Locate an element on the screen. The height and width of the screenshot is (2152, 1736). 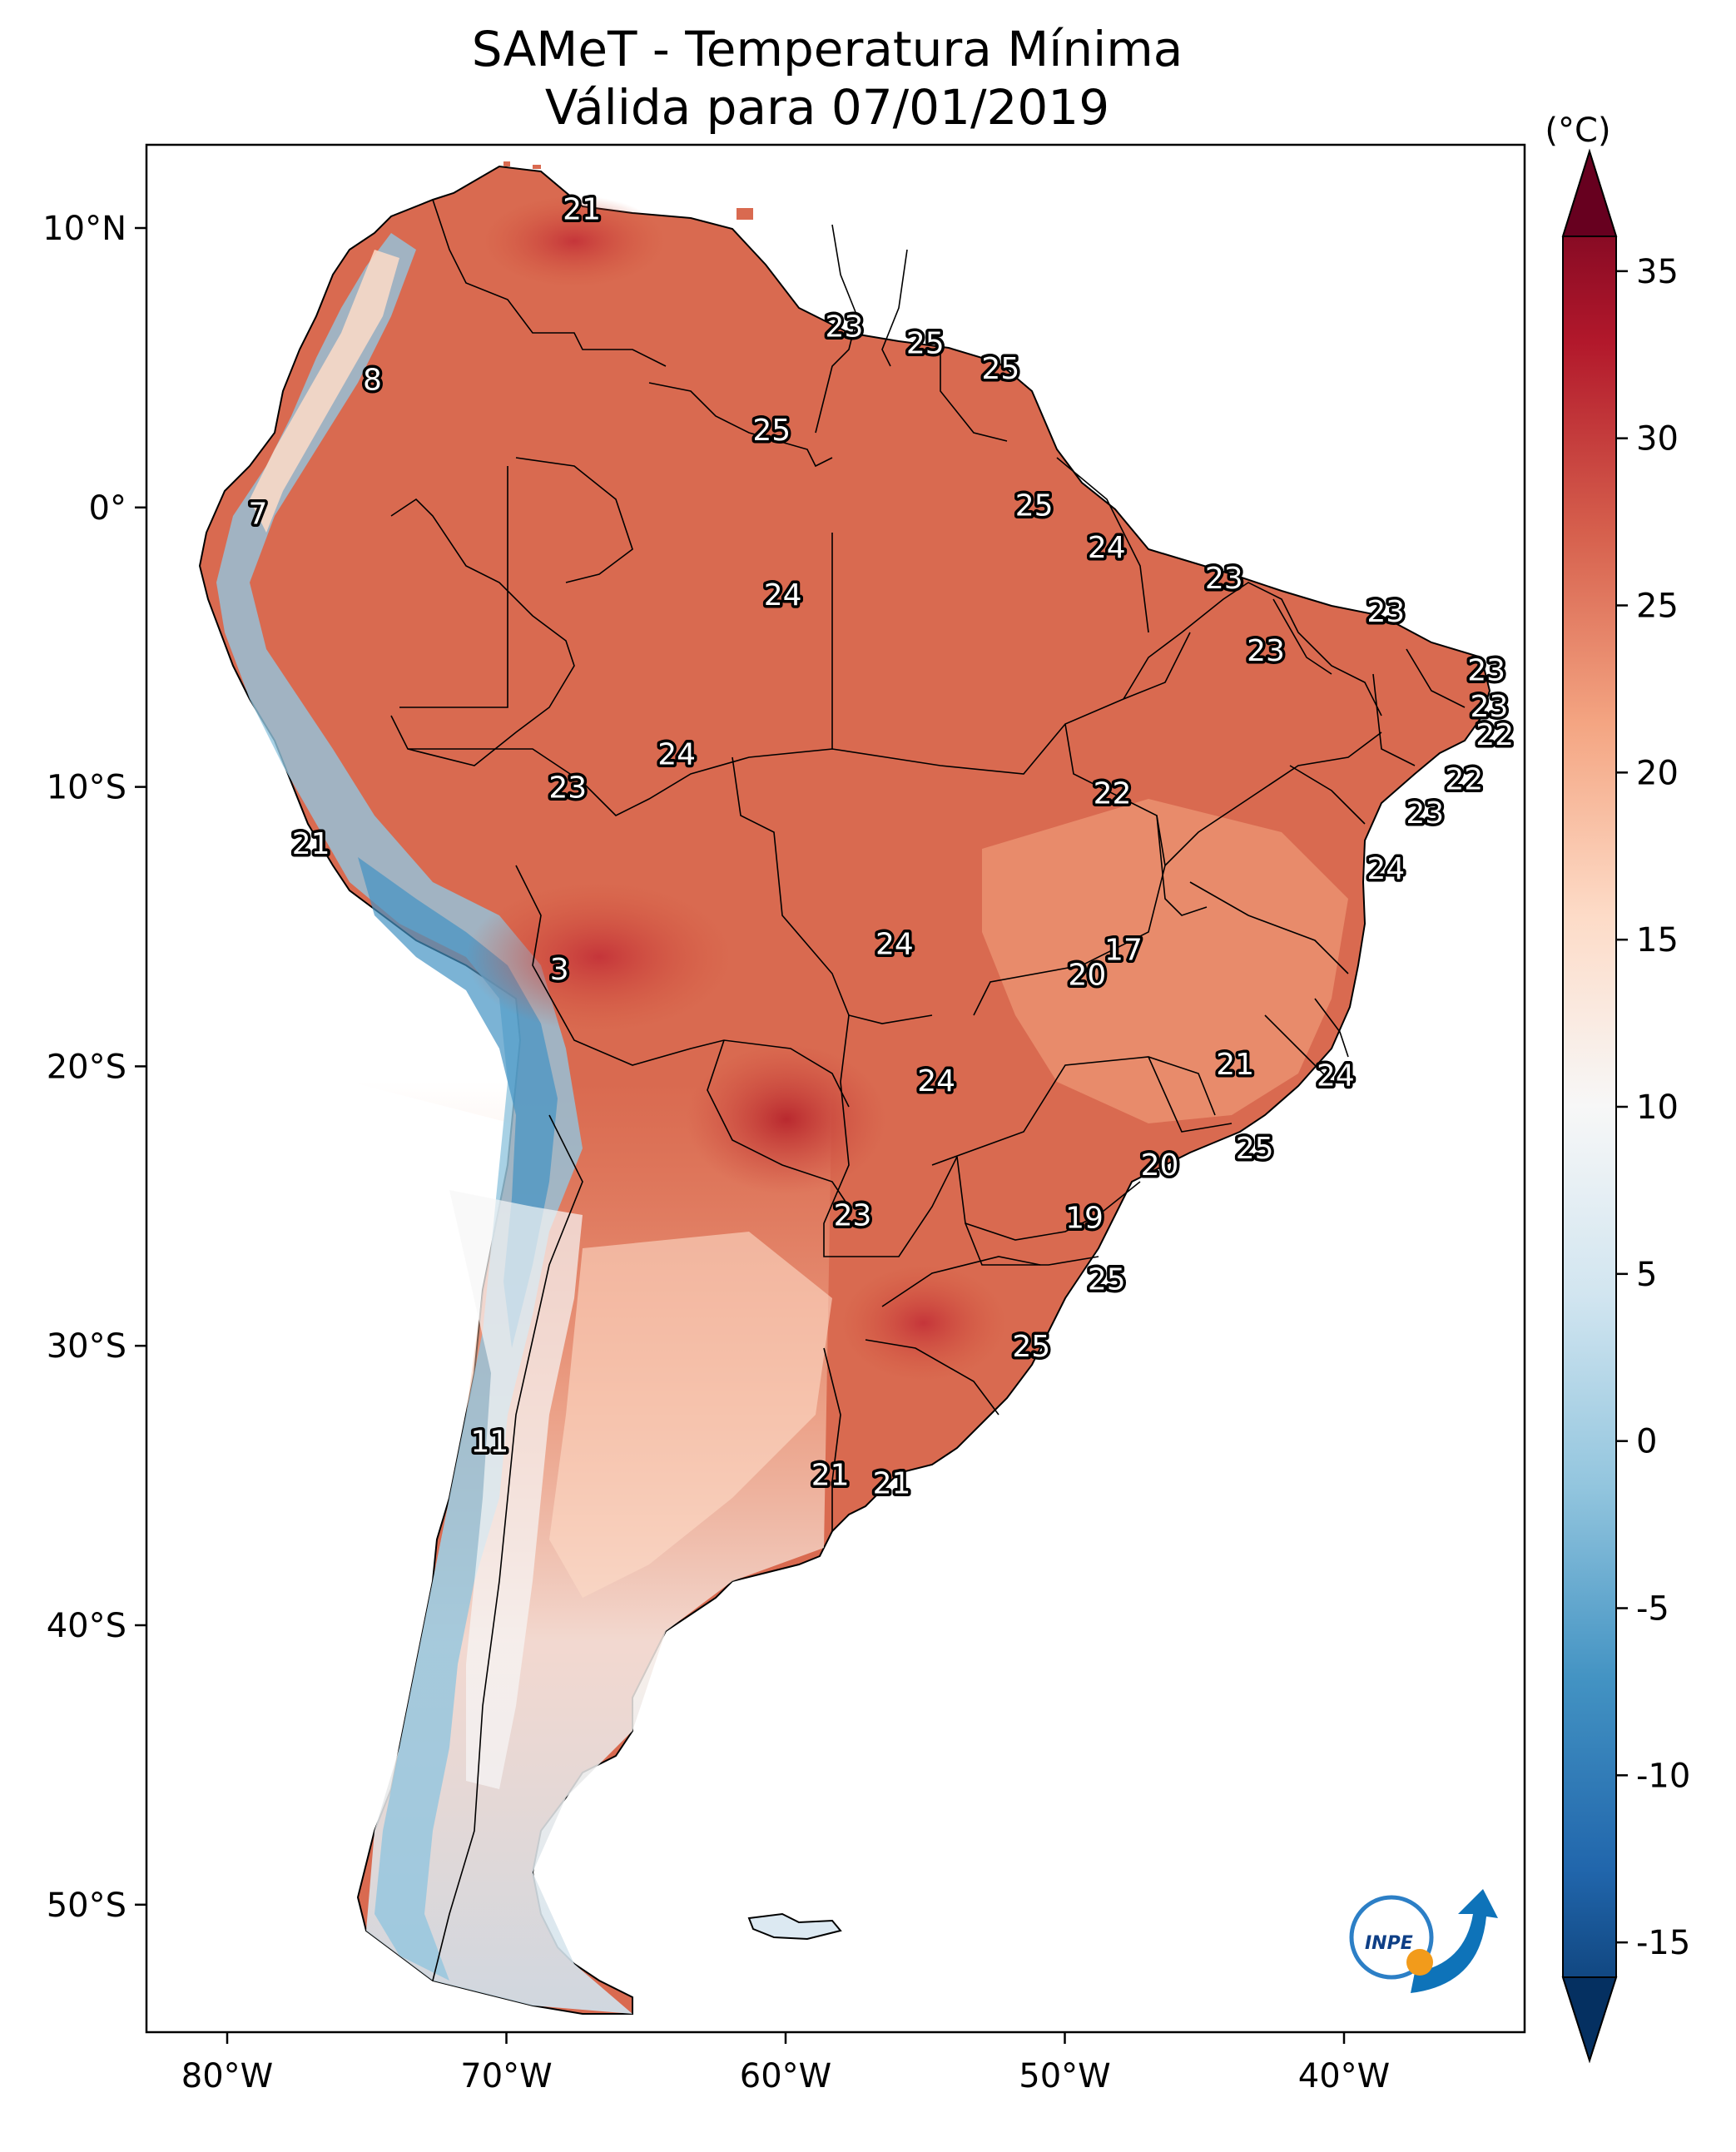
inpe-logo-ring is located at coordinates (1391, 1937).